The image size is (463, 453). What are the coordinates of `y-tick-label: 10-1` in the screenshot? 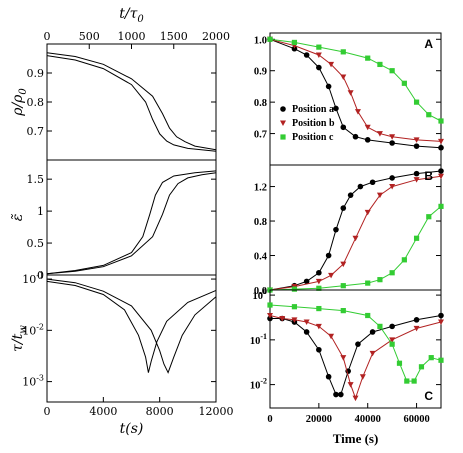 It's located at (258, 339).